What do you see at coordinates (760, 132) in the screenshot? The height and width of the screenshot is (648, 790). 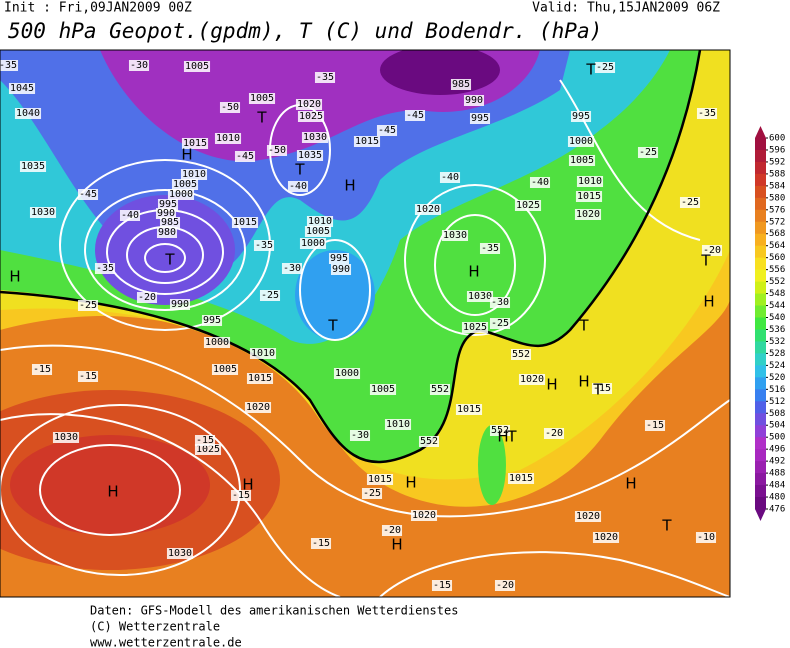 I see `colorbar-top-arrow` at bounding box center [760, 132].